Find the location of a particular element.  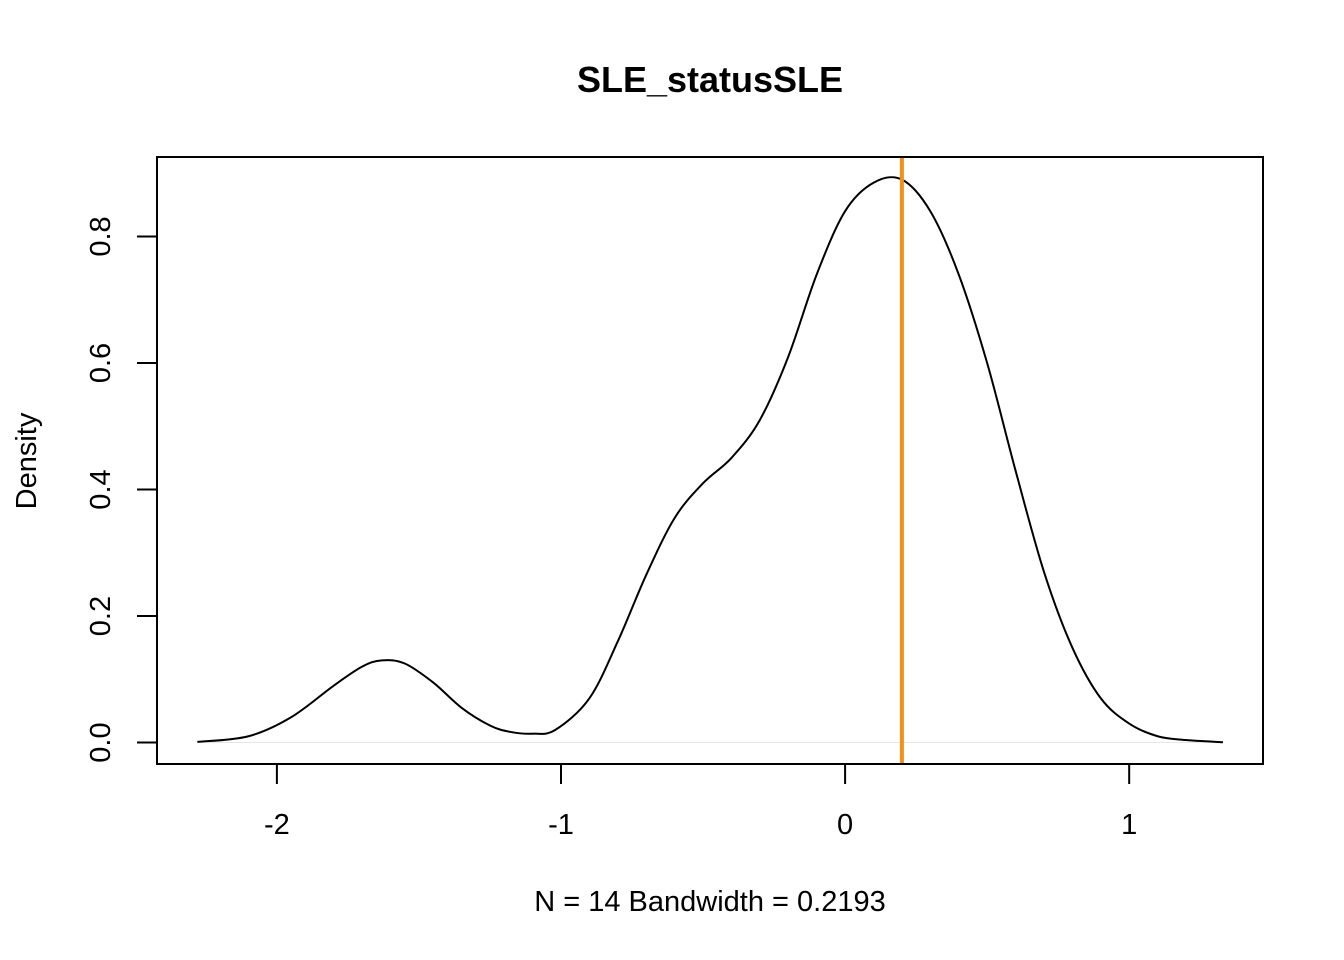

y-axis-label: Density is located at coordinates (27, 460).